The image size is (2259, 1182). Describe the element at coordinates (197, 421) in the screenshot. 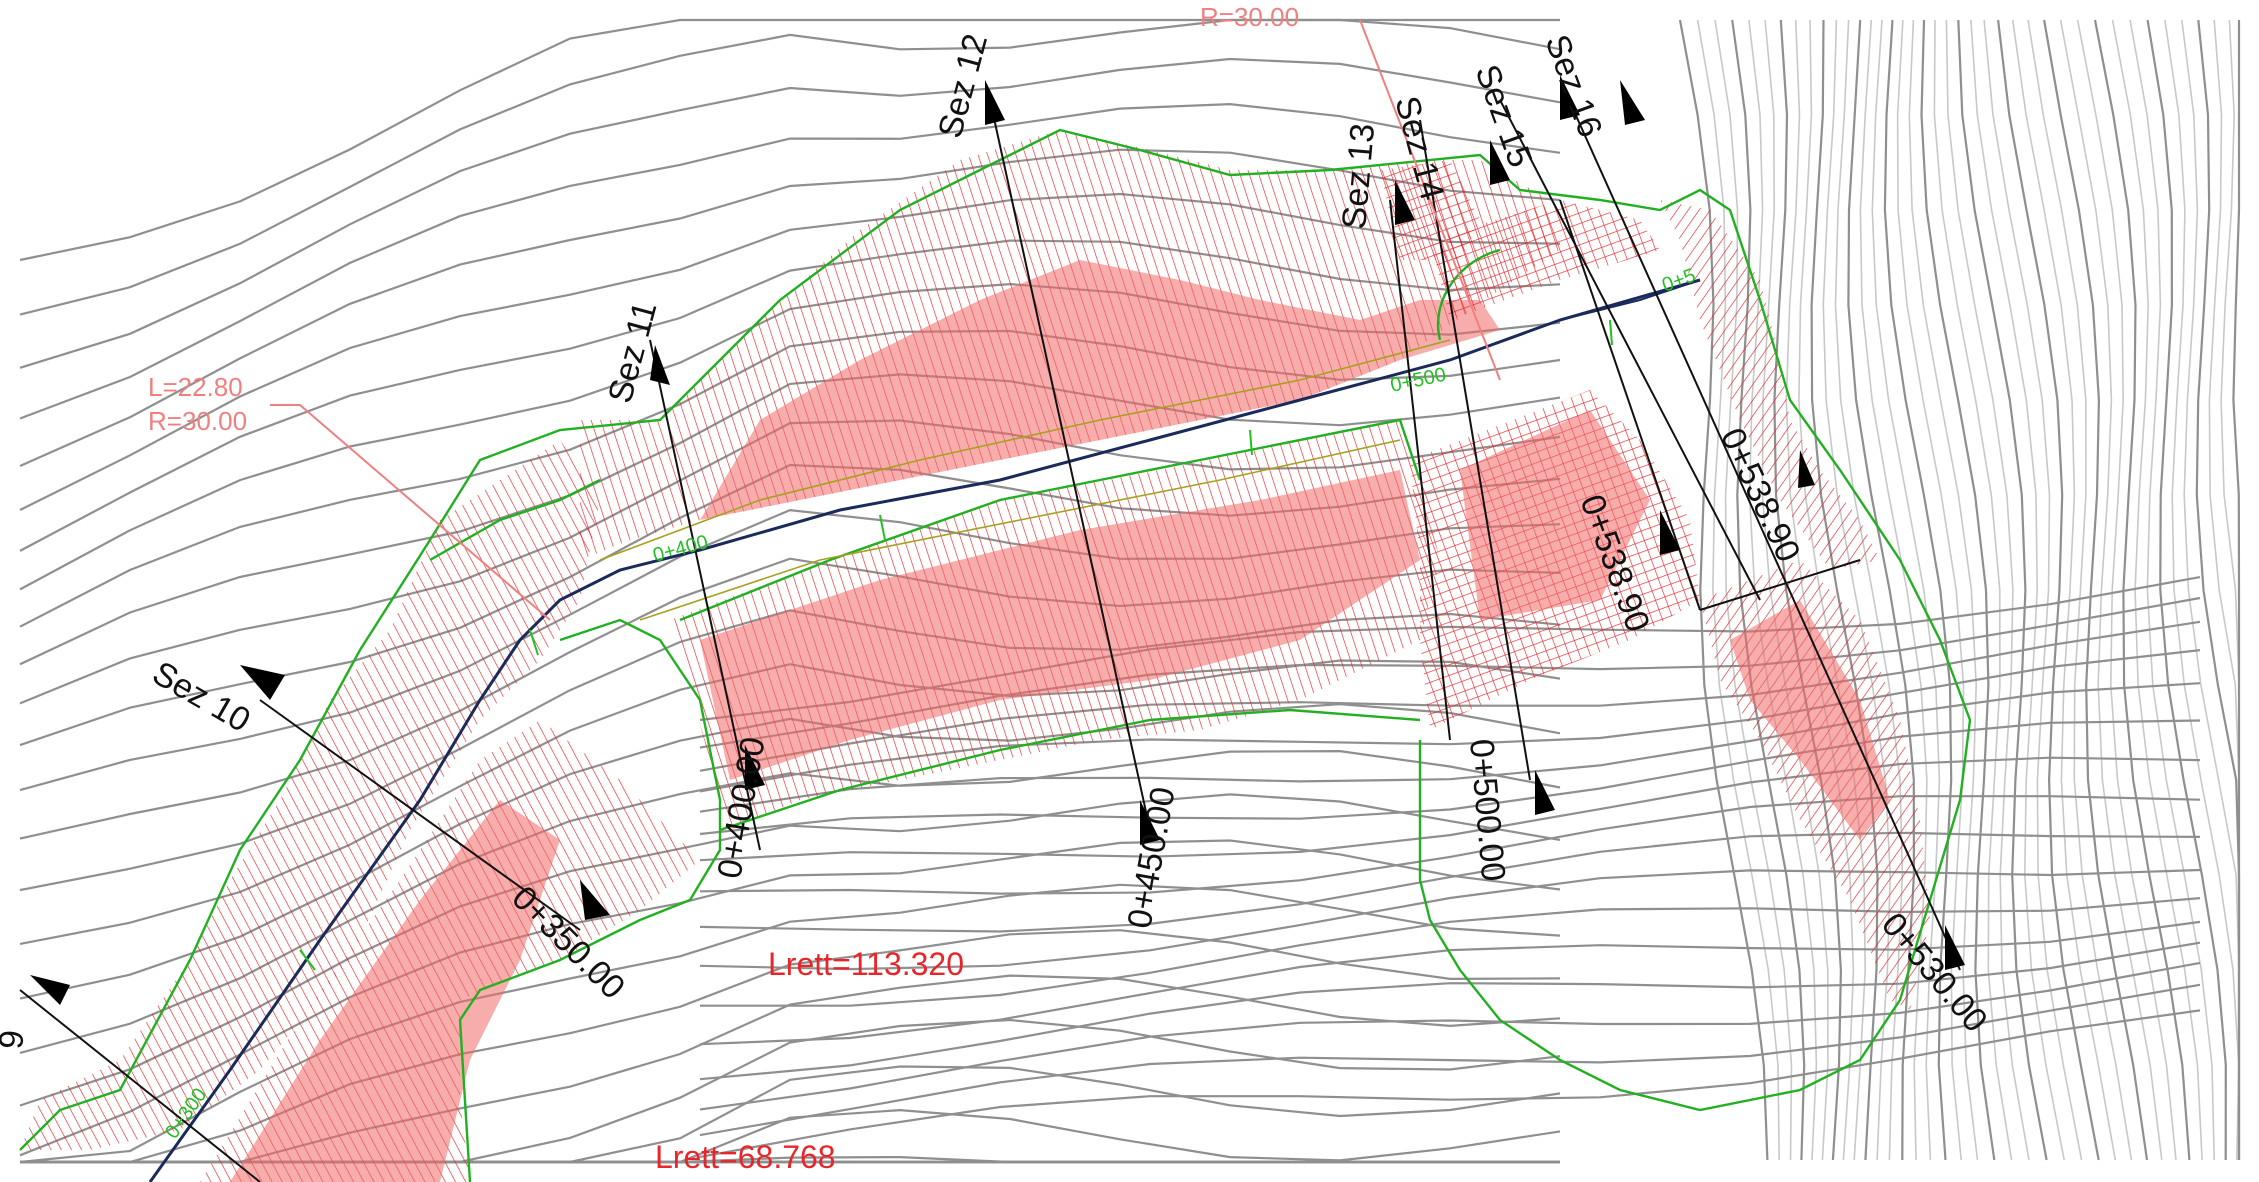

I see `curve-radius-label: R=30.00` at that location.